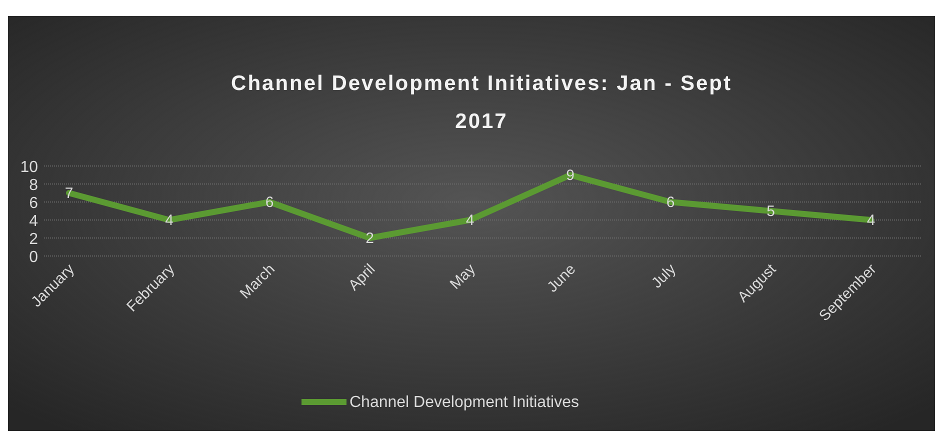  What do you see at coordinates (464, 402) in the screenshot?
I see `legend-label: Channel Development Initiatives` at bounding box center [464, 402].